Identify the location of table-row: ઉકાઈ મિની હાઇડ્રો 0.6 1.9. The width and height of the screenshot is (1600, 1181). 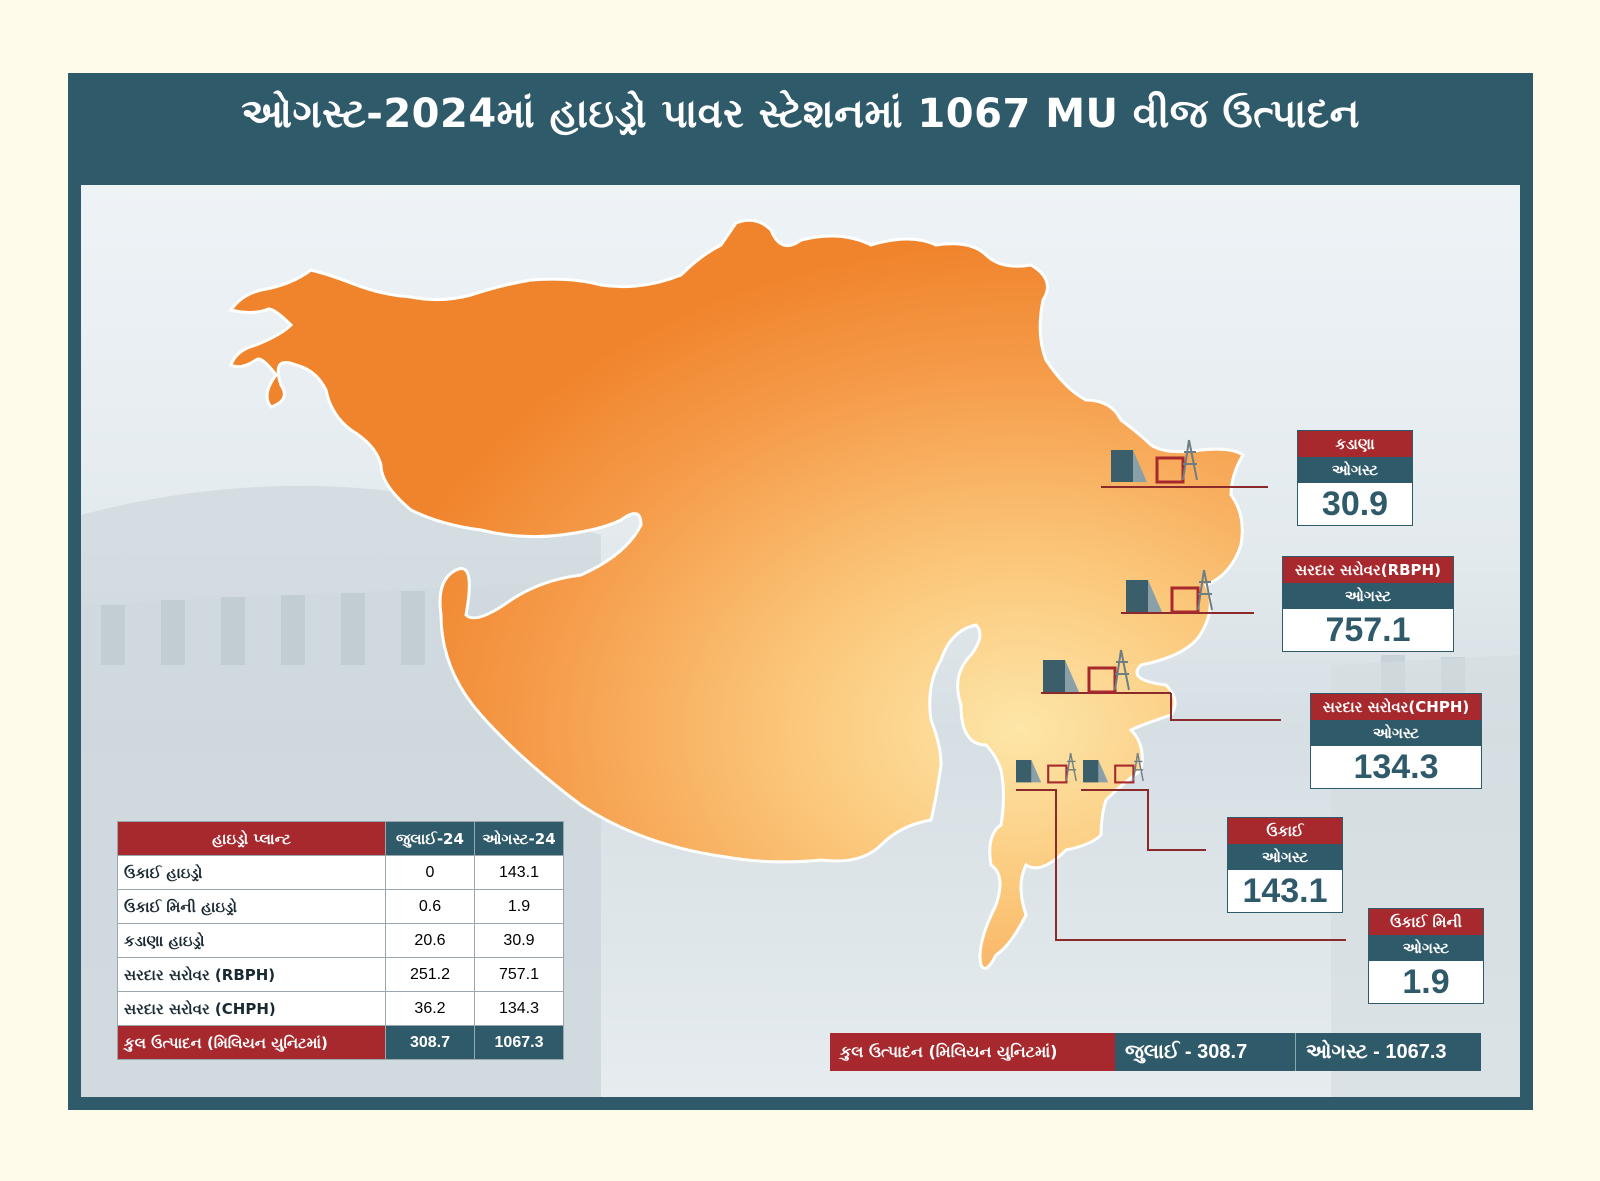
(340, 906).